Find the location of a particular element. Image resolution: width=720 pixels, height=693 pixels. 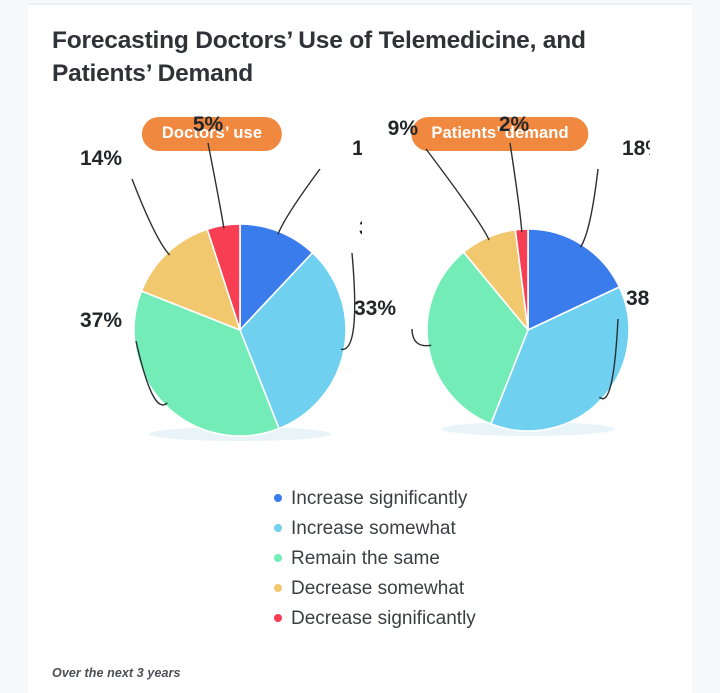

legend-item: Decrease somewhat is located at coordinates (439, 588).